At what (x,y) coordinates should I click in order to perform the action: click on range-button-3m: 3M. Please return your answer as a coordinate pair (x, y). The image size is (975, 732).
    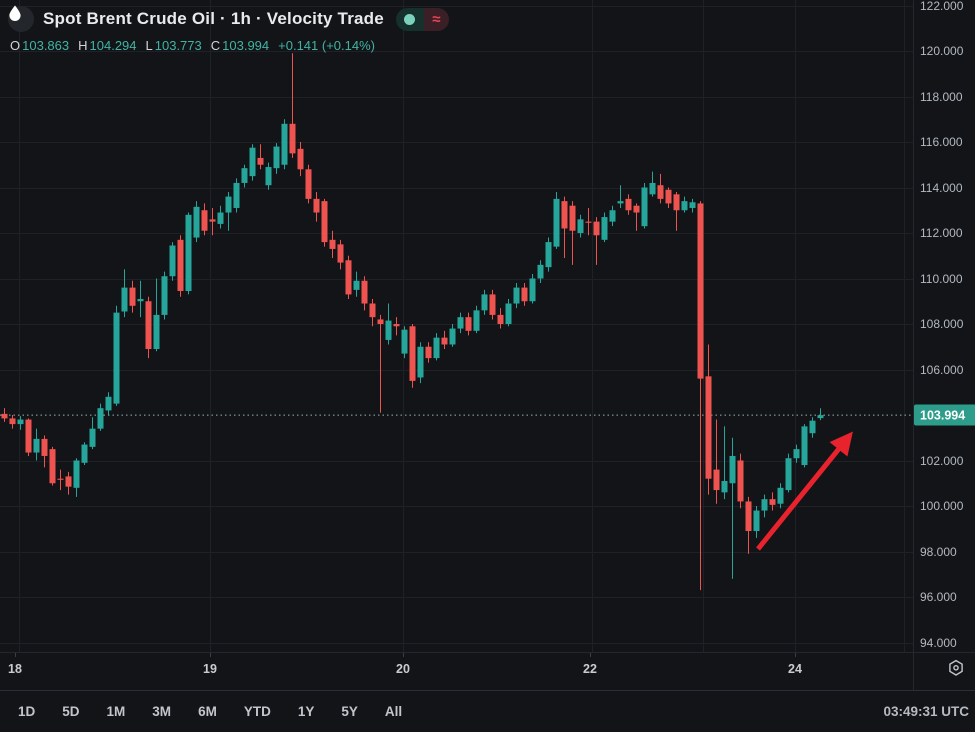
    Looking at the image, I should click on (162, 711).